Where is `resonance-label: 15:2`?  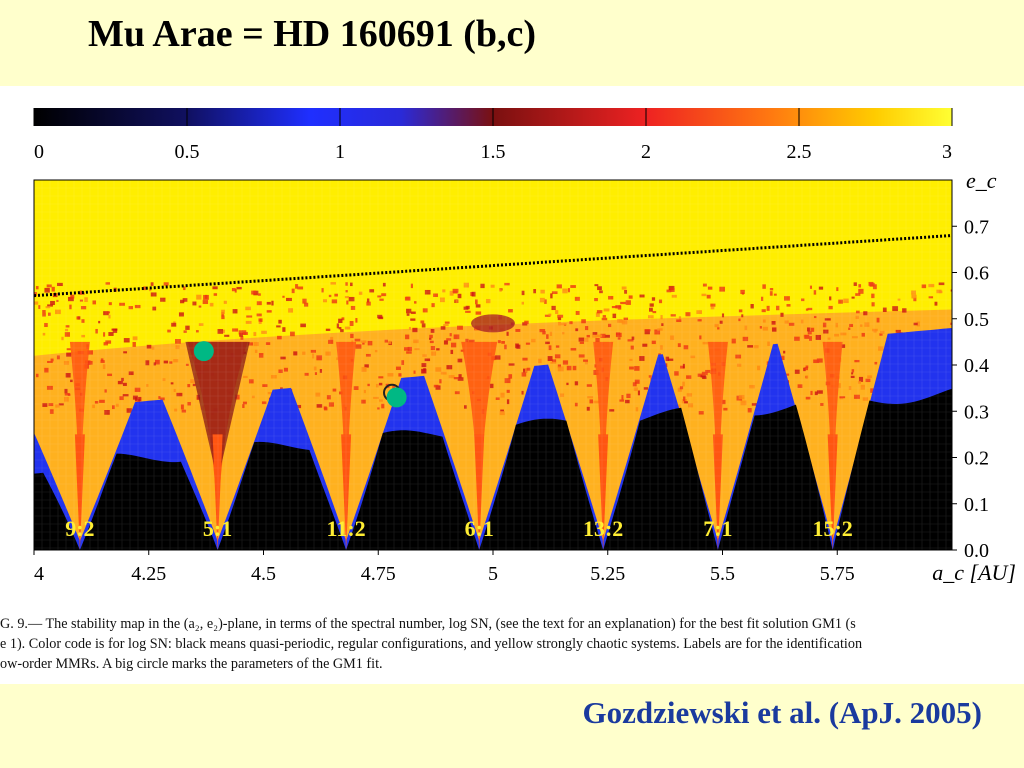 resonance-label: 15:2 is located at coordinates (832, 528).